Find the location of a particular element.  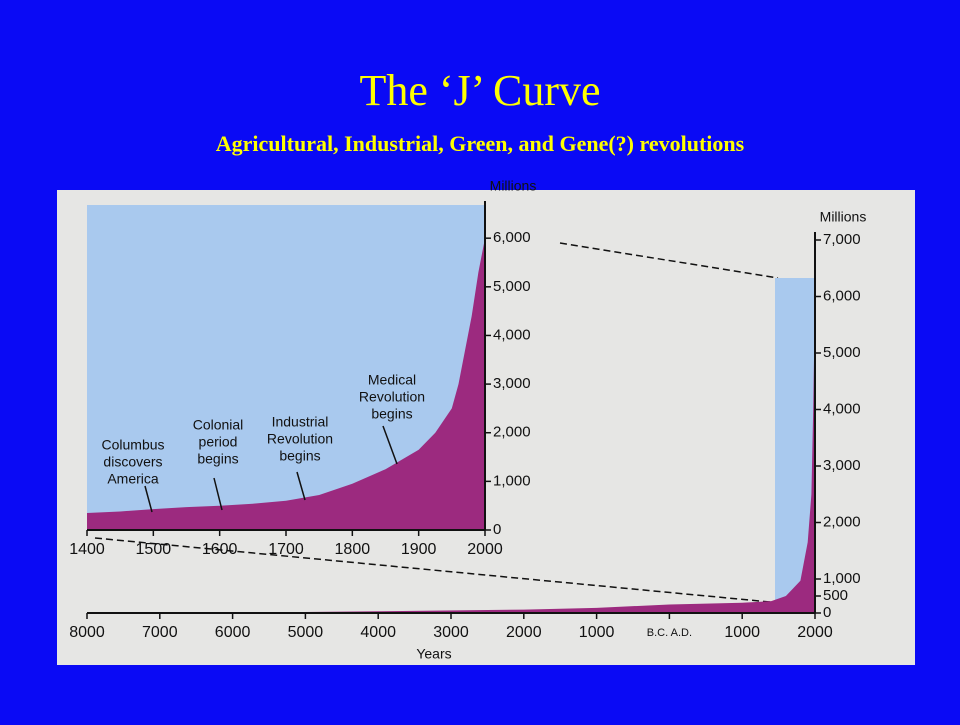

x-tick-label: 1500 is located at coordinates (154, 549).